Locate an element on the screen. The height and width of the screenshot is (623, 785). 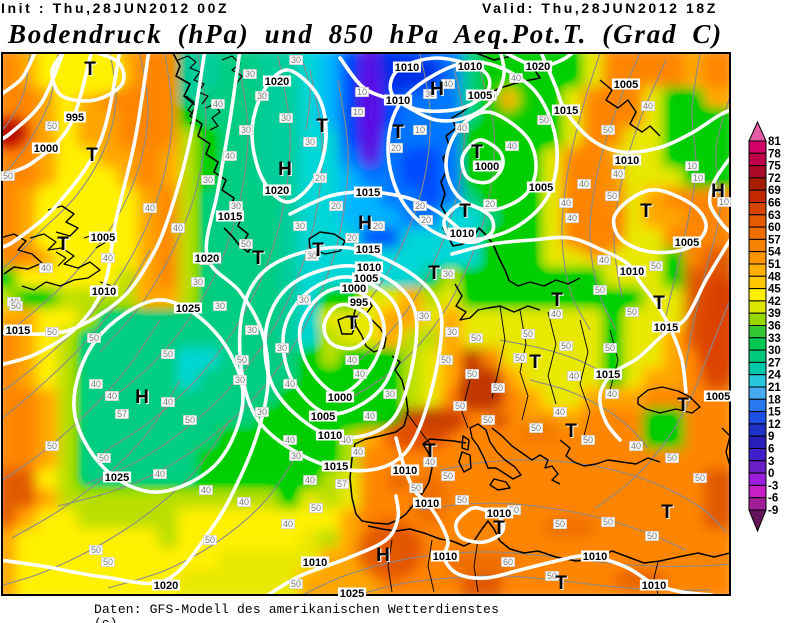
svg-text: 78 is located at coordinates (774, 154).